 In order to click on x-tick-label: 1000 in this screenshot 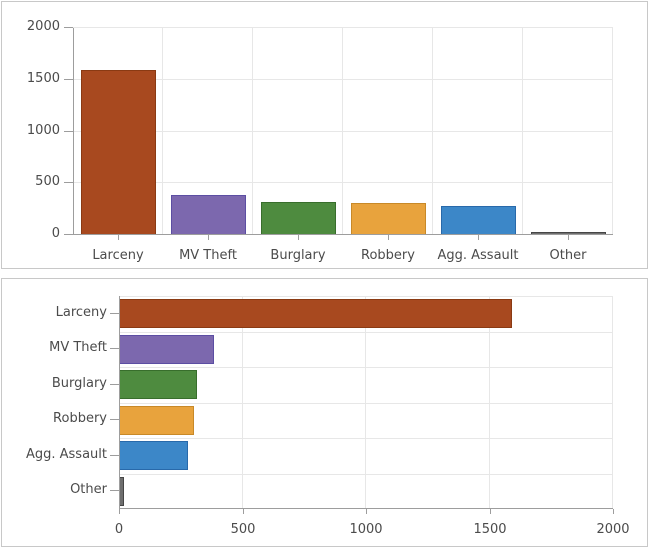, I will do `click(366, 529)`.